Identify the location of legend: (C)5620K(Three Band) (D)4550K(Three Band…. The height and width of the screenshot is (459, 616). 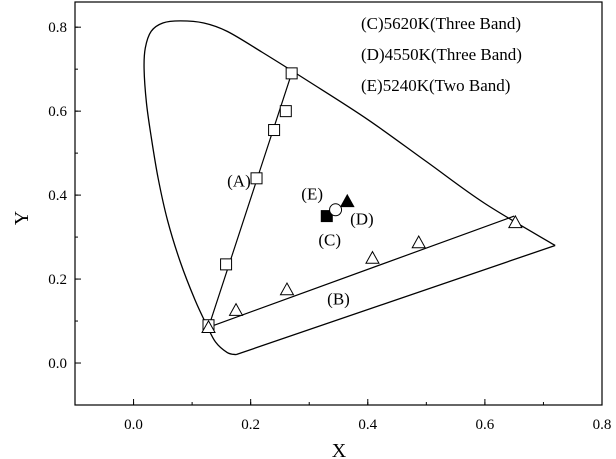
(441, 54).